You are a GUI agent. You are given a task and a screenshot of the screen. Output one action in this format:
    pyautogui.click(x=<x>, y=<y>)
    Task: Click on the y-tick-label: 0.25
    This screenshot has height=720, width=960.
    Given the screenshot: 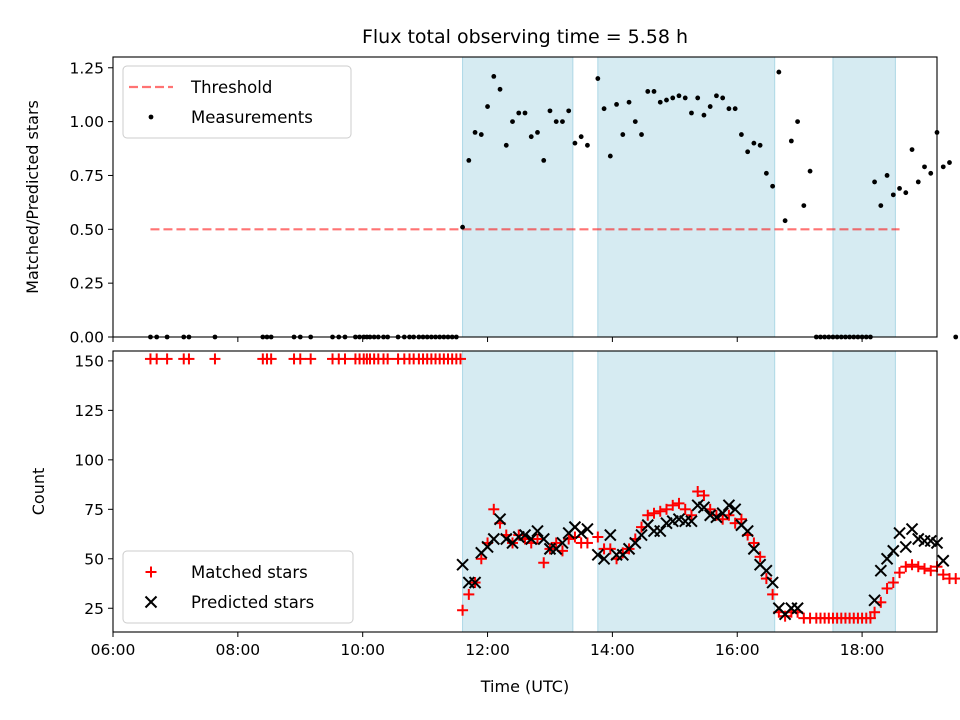 What is the action you would take?
    pyautogui.click(x=86, y=284)
    